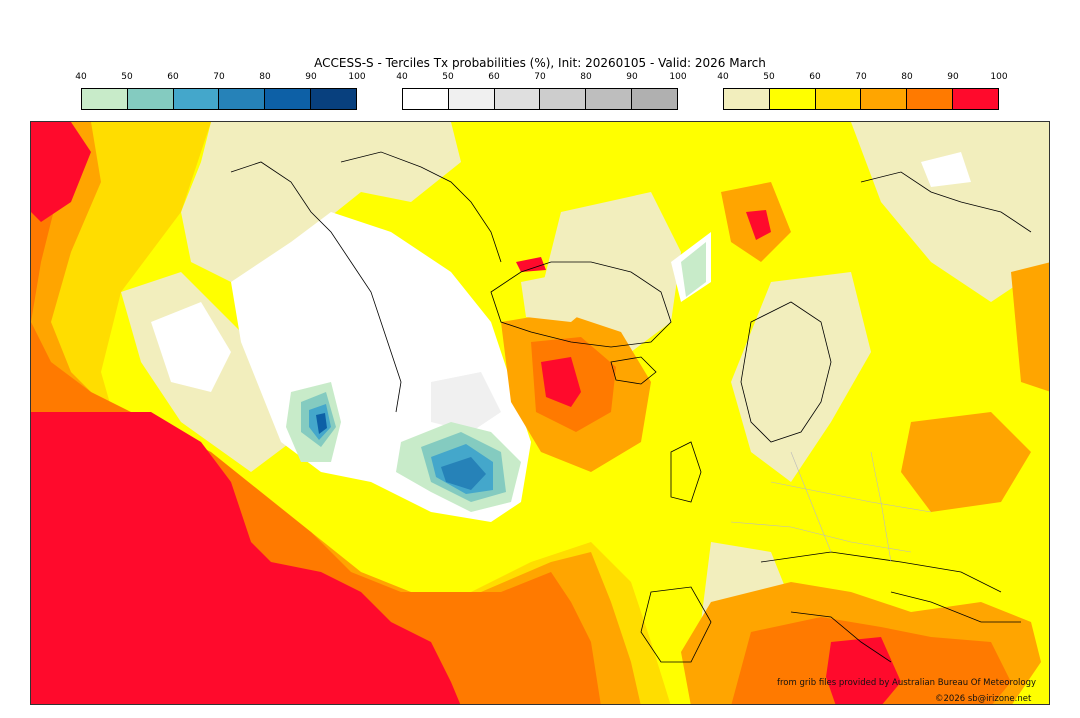 This screenshot has width=1080, height=718. Describe the element at coordinates (983, 699) in the screenshot. I see `copyright-credit: ©2026 sb@irizone.net` at that location.